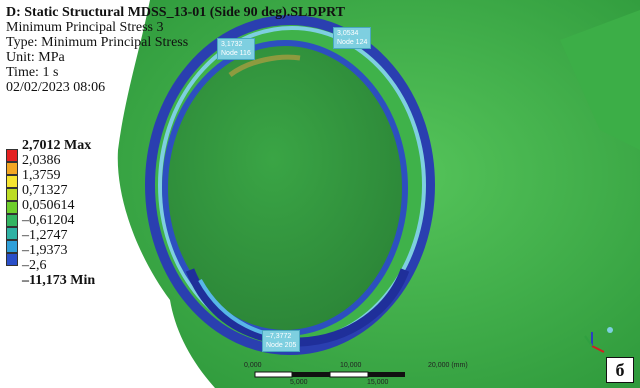 This screenshot has height=388, width=640. What do you see at coordinates (59, 280) in the screenshot?
I see `legend-label-min: –11,173 Min` at bounding box center [59, 280].